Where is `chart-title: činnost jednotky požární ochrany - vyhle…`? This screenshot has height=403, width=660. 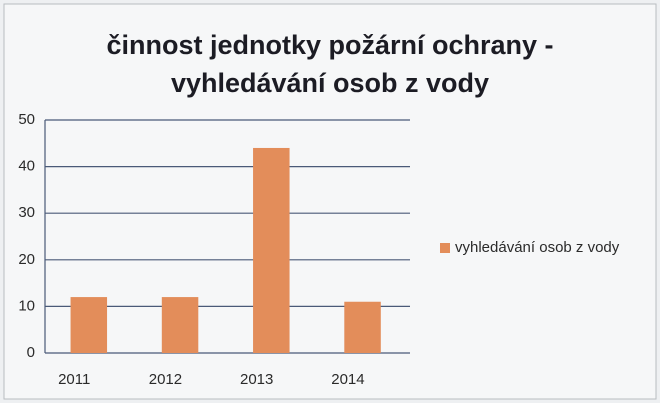 chart-title: činnost jednotky požární ochrany - vyhle… is located at coordinates (330, 64).